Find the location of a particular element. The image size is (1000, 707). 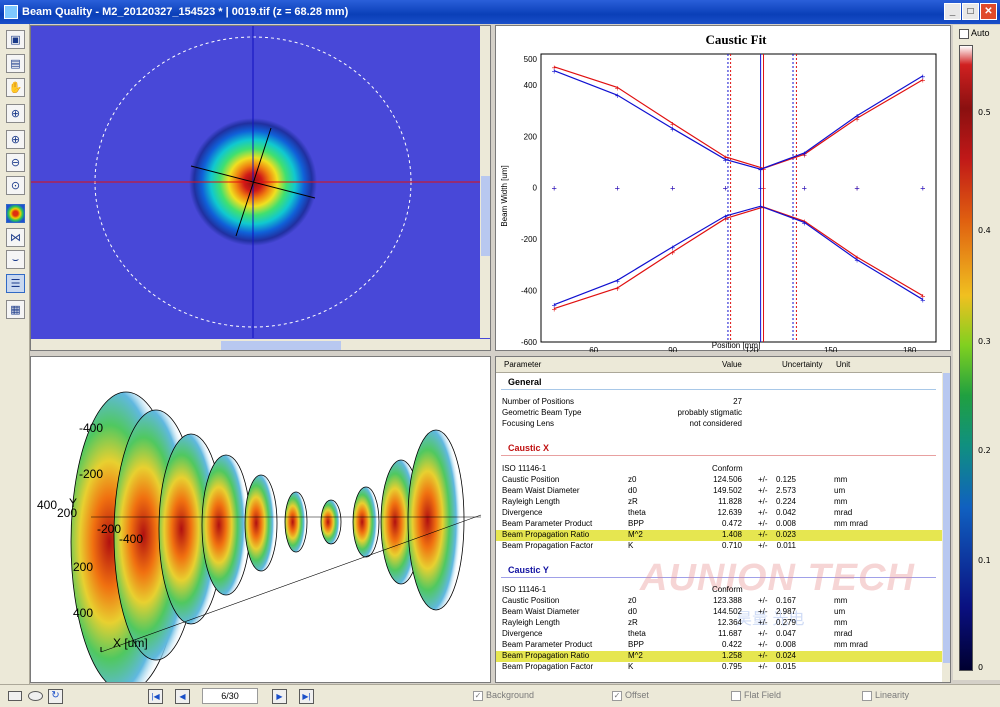

table-row: Beam Propagation Ratio M^2 1.408 +/- 0.023 is located at coordinates (719, 535).